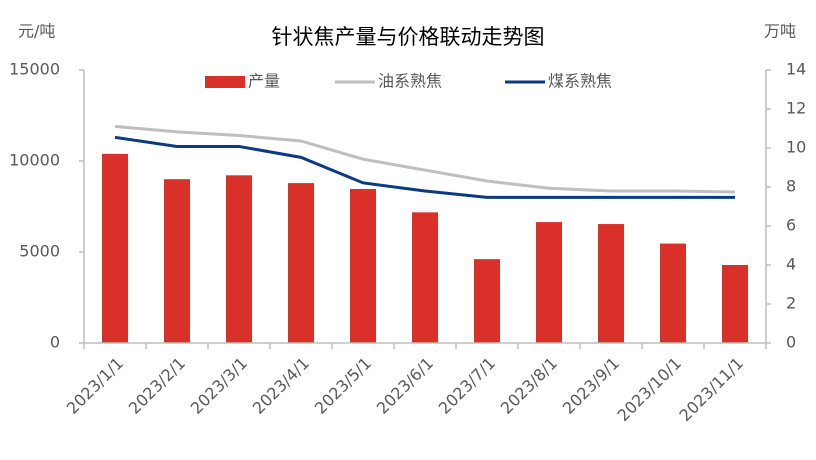 This screenshot has height=460, width=816. What do you see at coordinates (711, 389) in the screenshot?
I see `x-tick-label: 2023/11/1` at bounding box center [711, 389].